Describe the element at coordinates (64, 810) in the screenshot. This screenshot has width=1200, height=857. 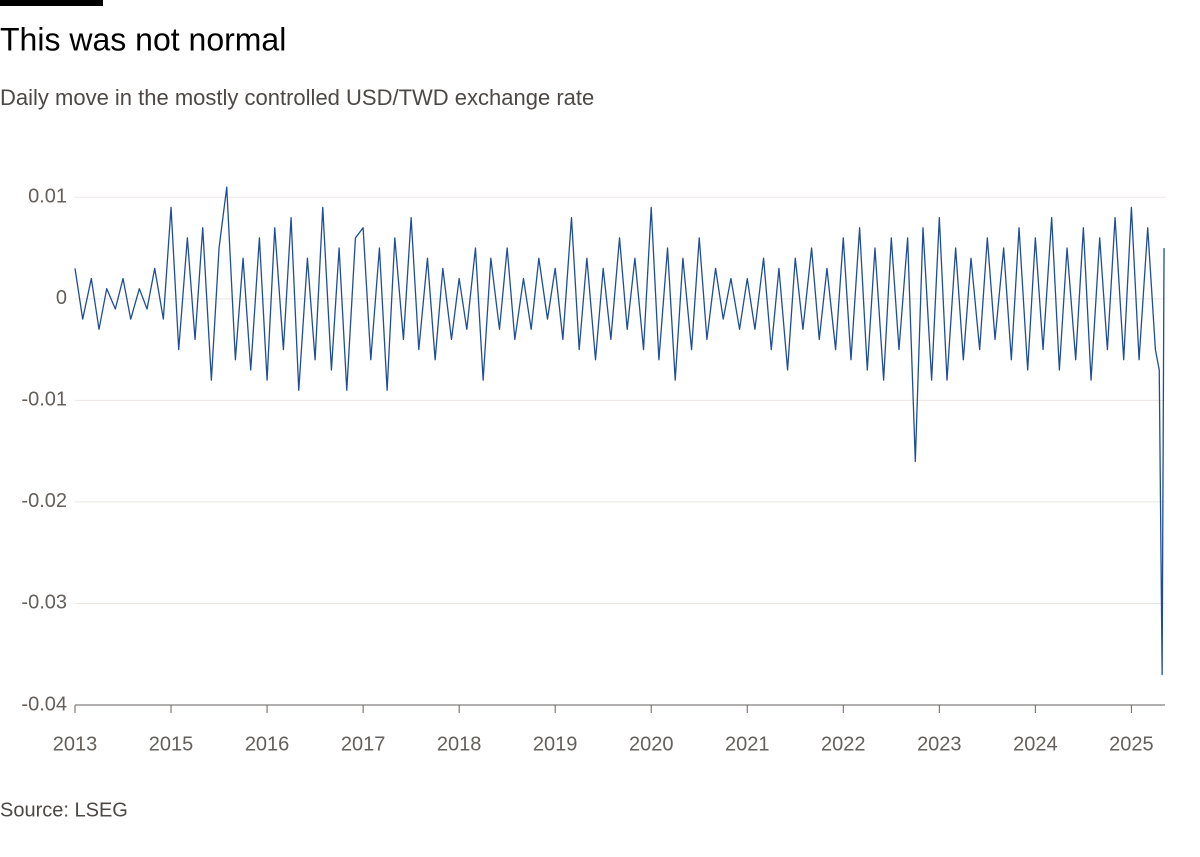
I see `source-note: Source: LSEG` at that location.